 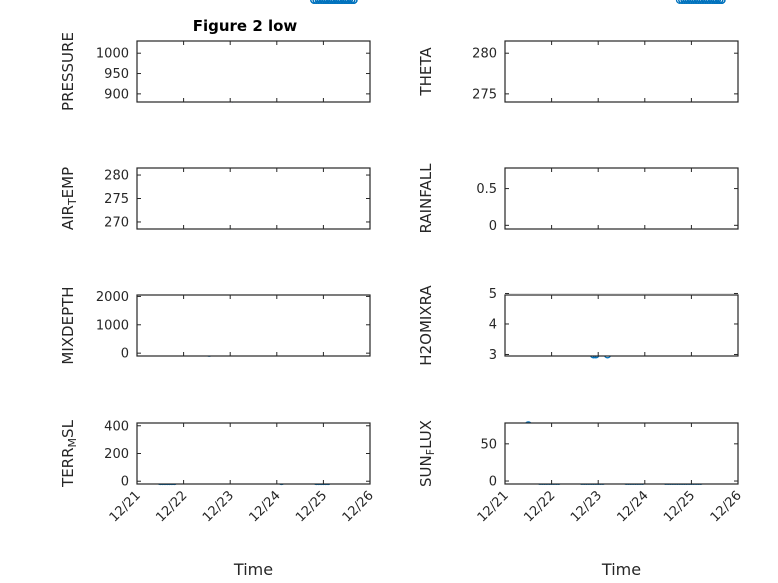 I want to click on y-axis-label: AIRTEMP, so click(x=69, y=198).